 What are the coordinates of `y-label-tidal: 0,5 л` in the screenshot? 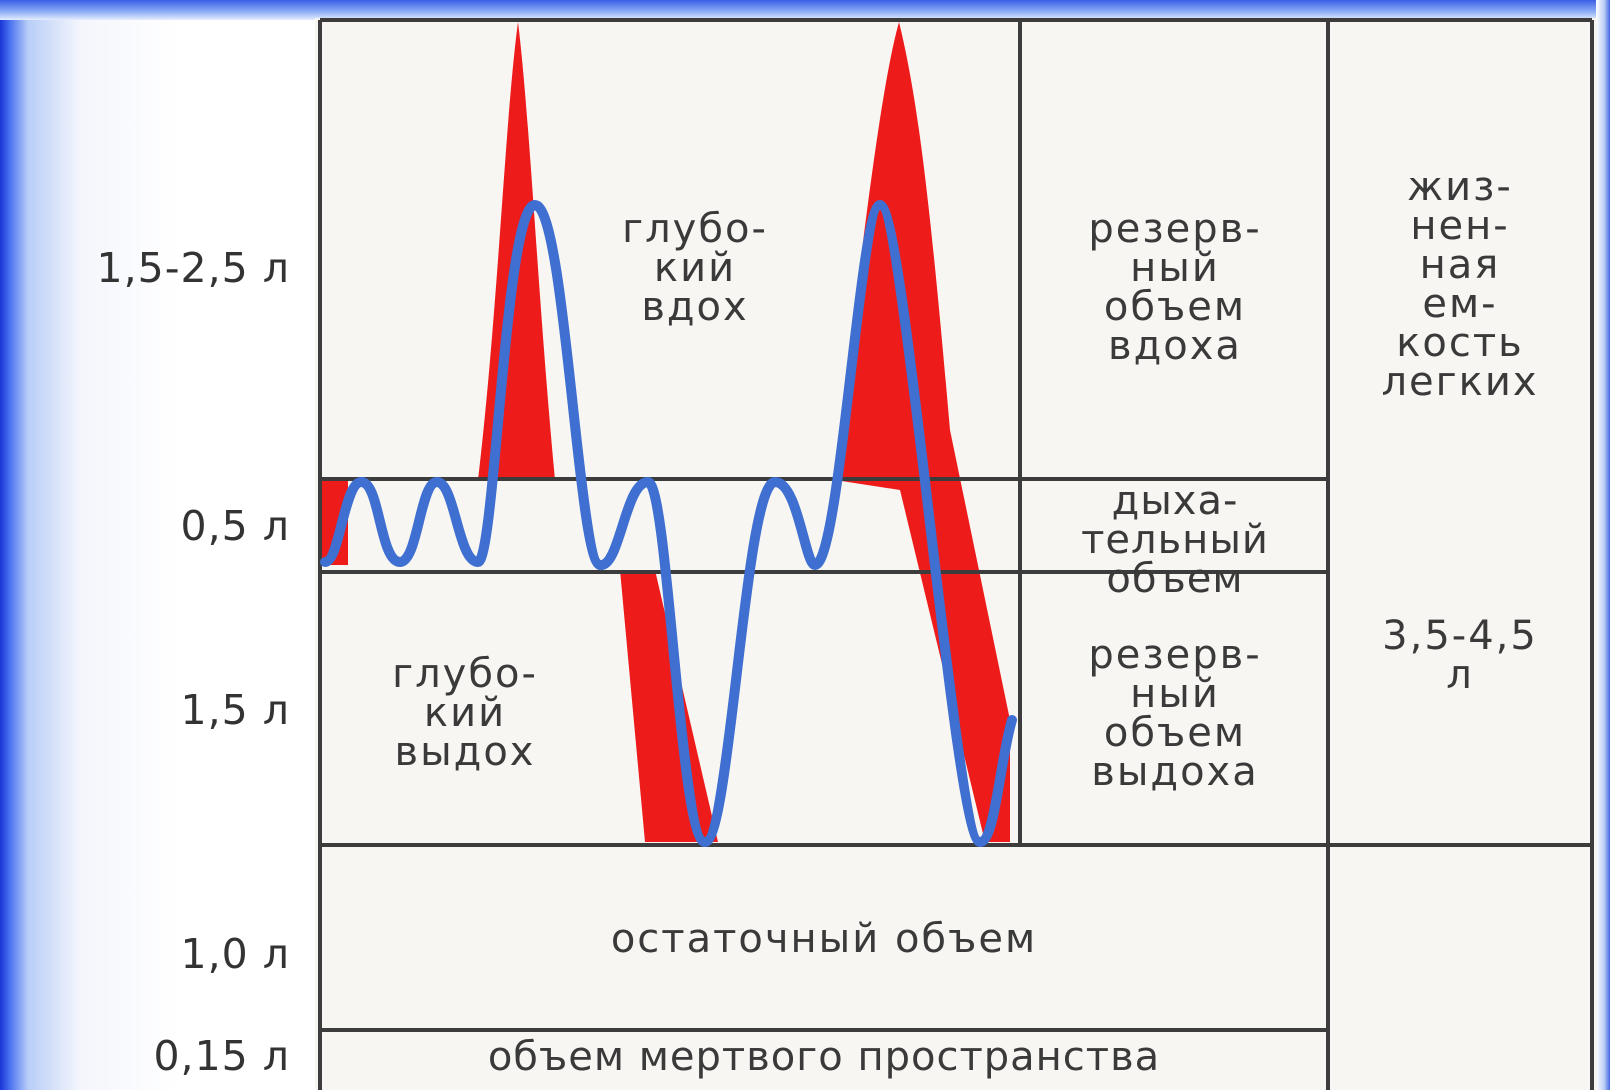 It's located at (235, 526).